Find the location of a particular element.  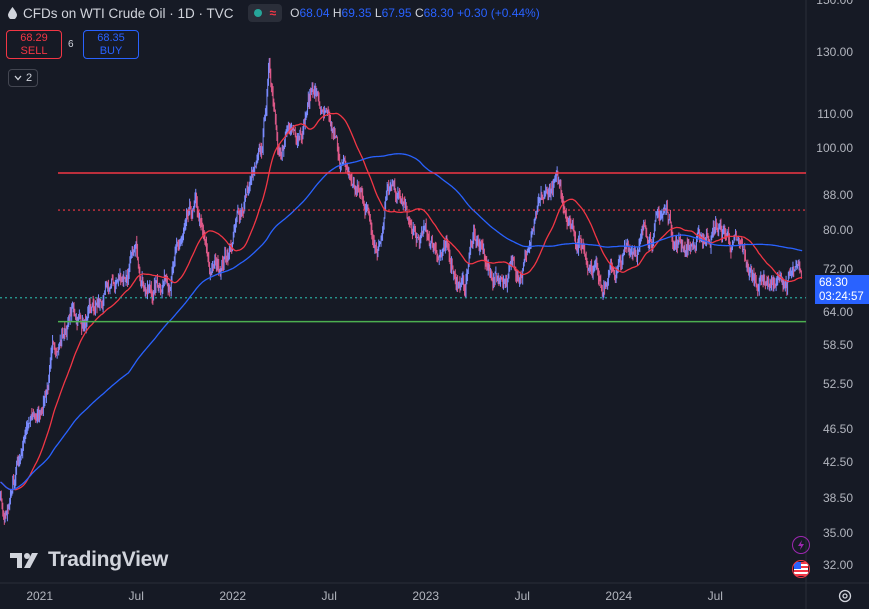

us-flag-icon is located at coordinates (801, 569).